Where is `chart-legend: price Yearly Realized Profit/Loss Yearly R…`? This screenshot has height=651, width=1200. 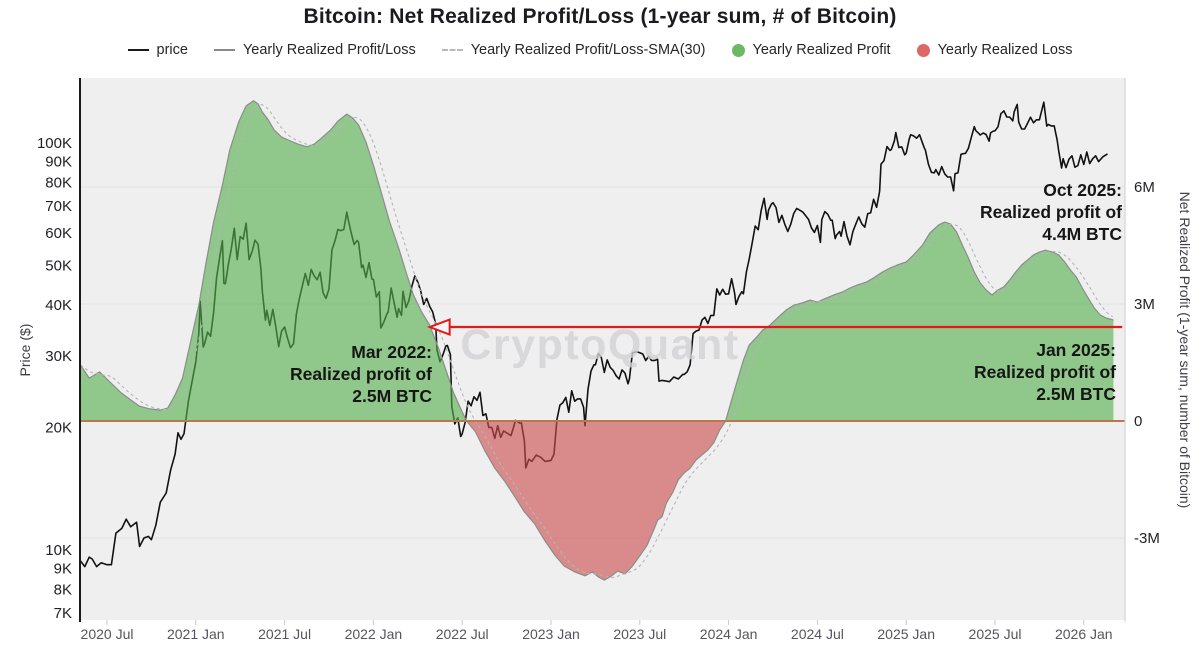
chart-legend: price Yearly Realized Profit/Loss Yearly R… is located at coordinates (600, 50).